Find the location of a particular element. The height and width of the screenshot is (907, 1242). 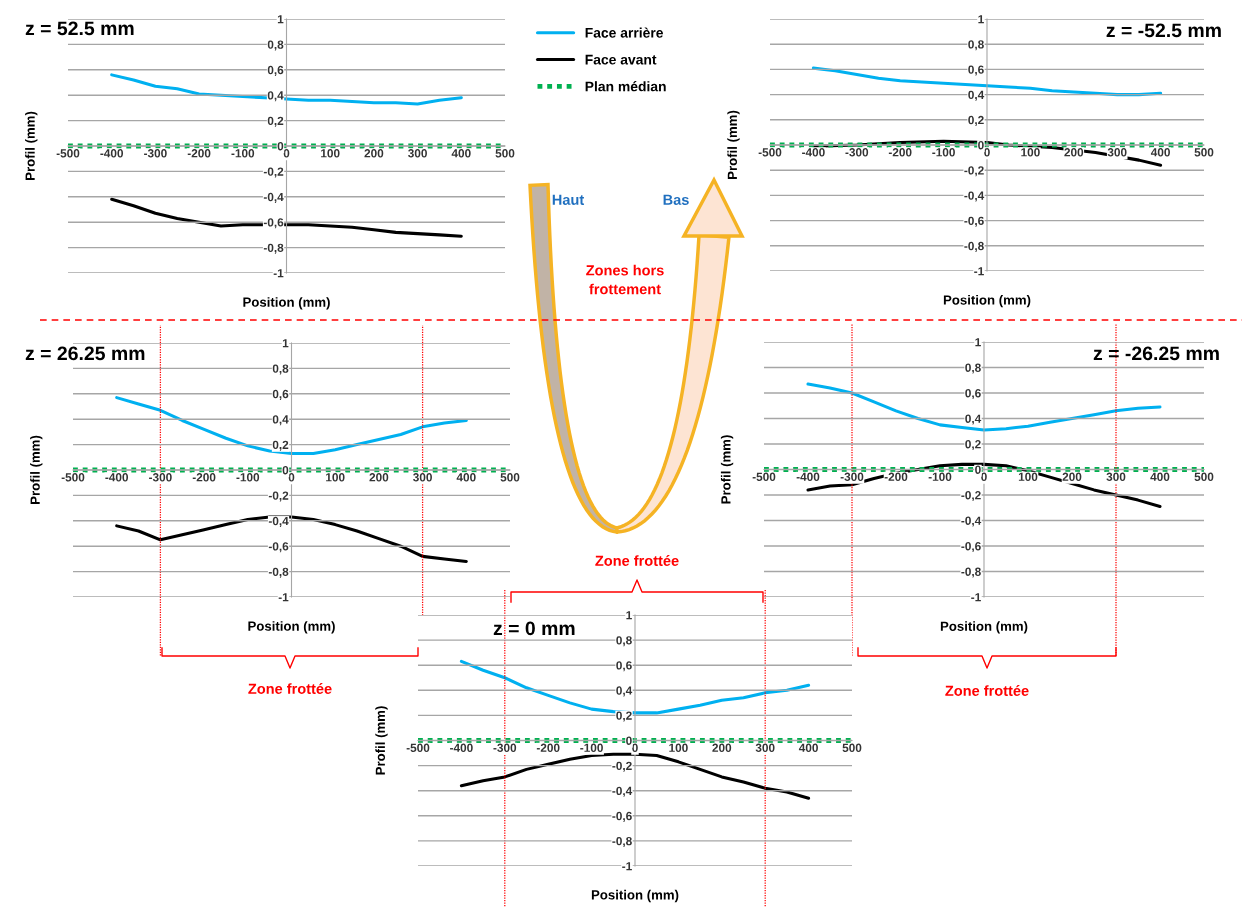

x-tick-label: 0 is located at coordinates (291, 477).